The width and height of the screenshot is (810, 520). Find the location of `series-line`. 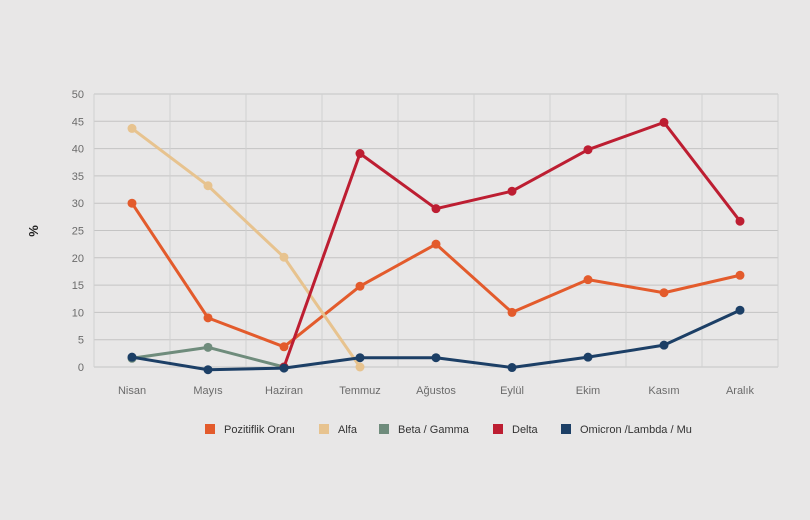

series-line is located at coordinates (246, 247).